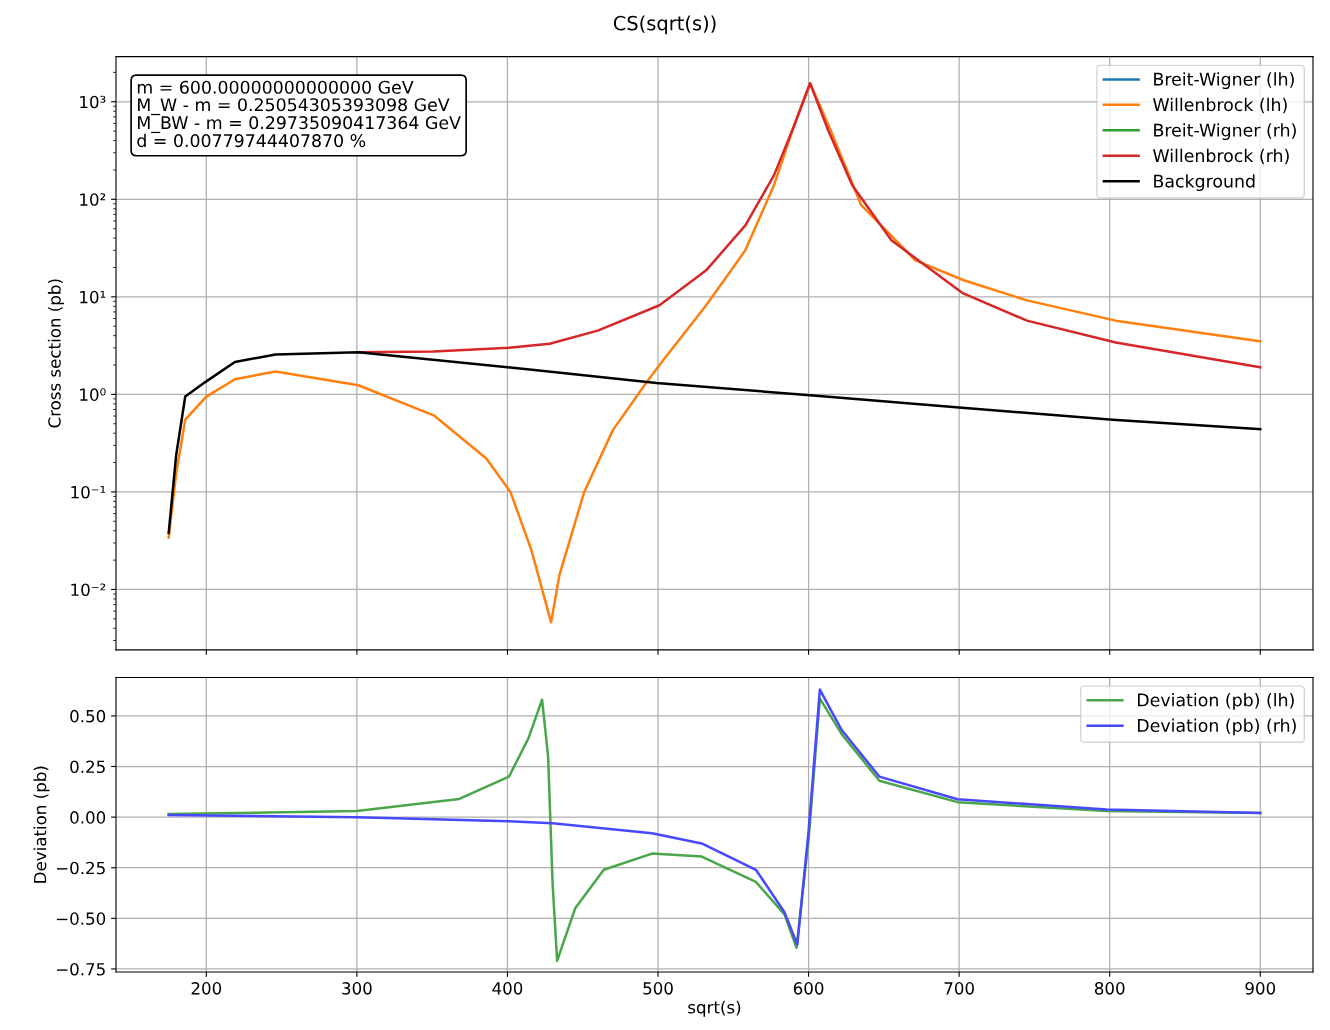 Image resolution: width=1330 pixels, height=1030 pixels. I want to click on legend-label: Breit-Wigner (rh), so click(1225, 132).